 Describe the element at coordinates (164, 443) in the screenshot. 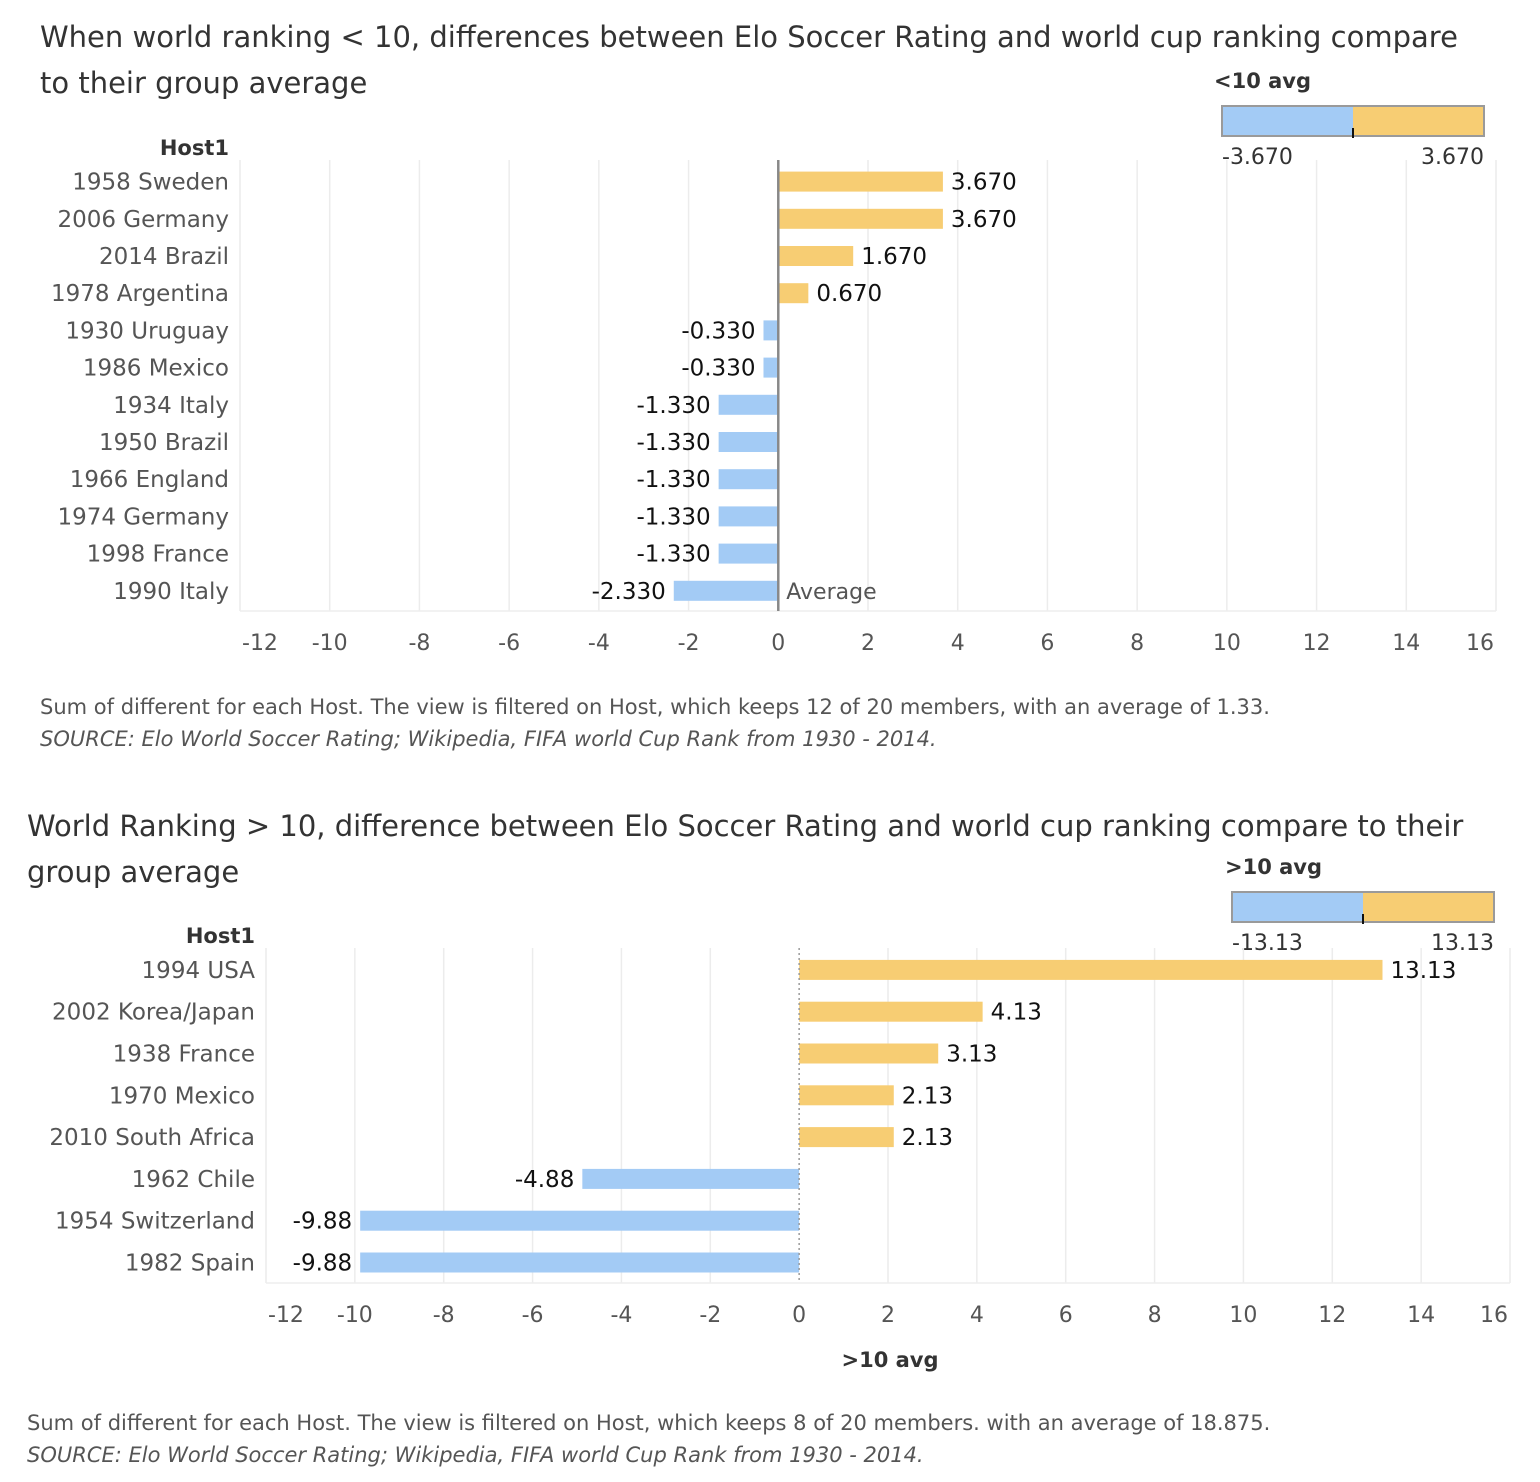

I see `row-label: 1950 Brazil` at that location.